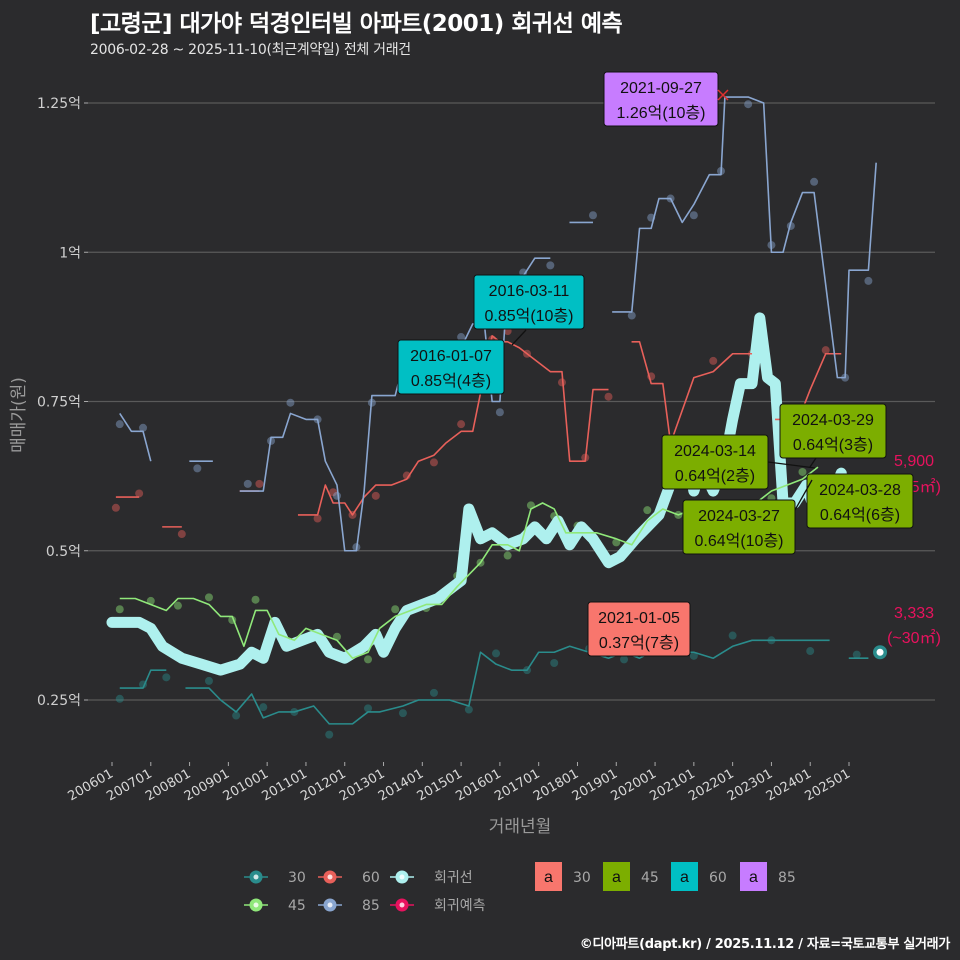  What do you see at coordinates (275, 906) in the screenshot?
I see `legend-item-45: 45` at bounding box center [275, 906].